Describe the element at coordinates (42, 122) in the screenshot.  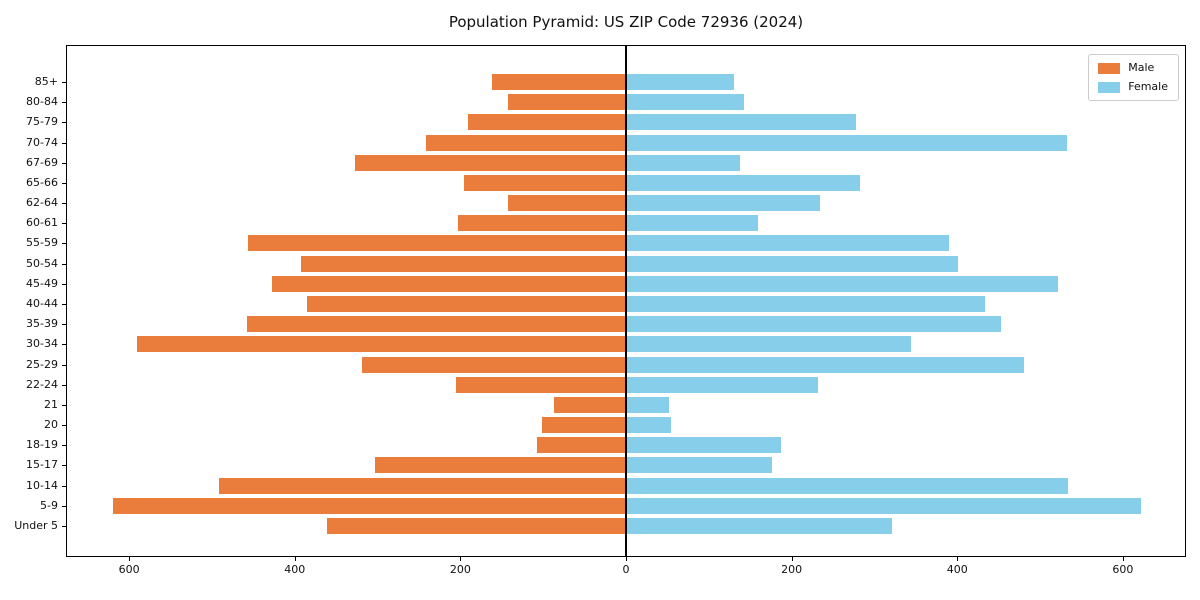
I see `y-tick-label: 75-79` at that location.